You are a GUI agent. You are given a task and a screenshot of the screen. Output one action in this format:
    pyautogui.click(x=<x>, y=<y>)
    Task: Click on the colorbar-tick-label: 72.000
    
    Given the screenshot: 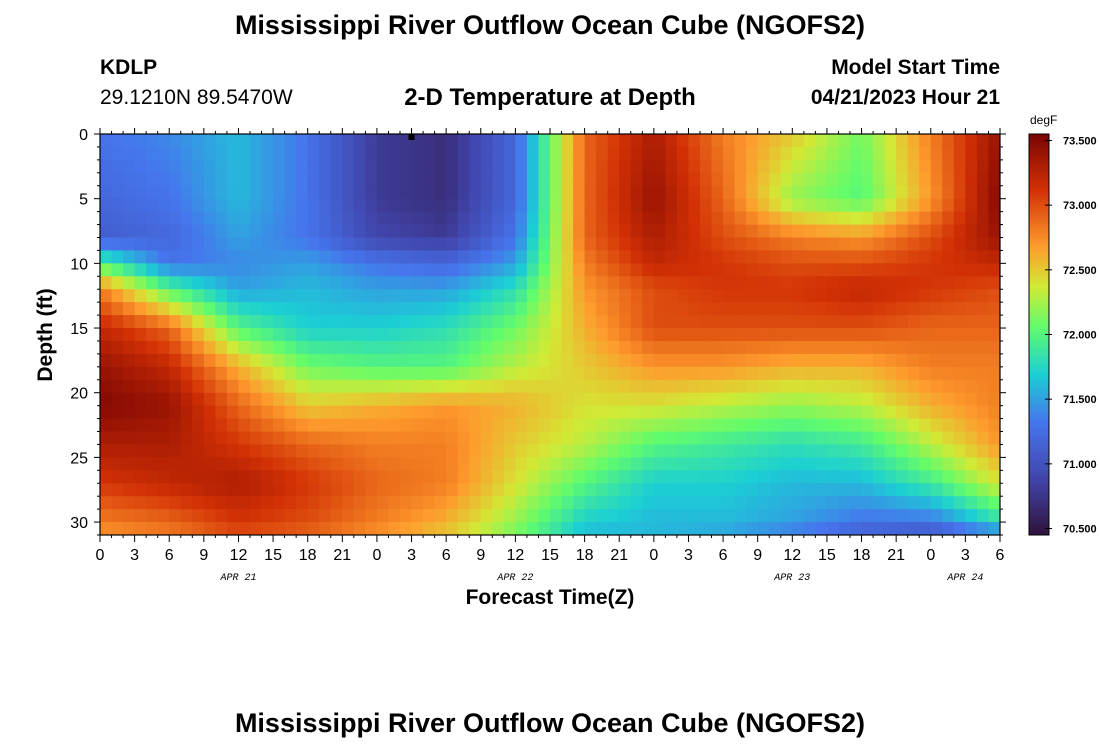 What is the action you would take?
    pyautogui.click(x=1080, y=336)
    